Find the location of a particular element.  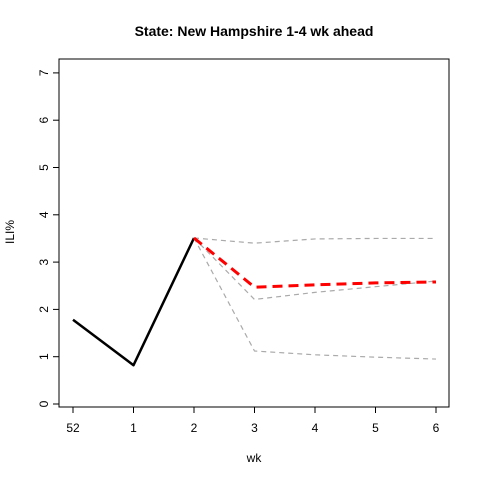

series-line-observed is located at coordinates (134, 302).